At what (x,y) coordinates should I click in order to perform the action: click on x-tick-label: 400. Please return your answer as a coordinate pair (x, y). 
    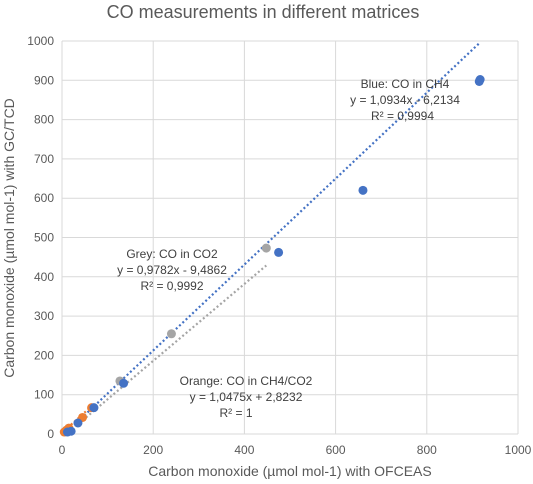
    Looking at the image, I should click on (244, 450).